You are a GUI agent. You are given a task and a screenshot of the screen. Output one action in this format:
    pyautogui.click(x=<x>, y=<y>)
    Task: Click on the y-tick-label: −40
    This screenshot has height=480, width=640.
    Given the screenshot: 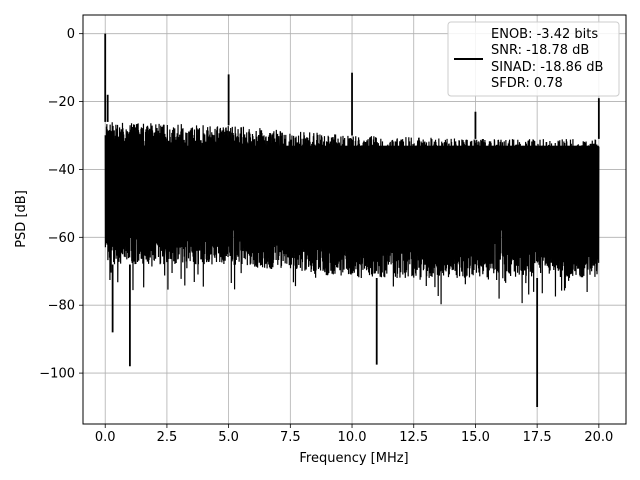 What is the action you would take?
    pyautogui.click(x=61, y=170)
    